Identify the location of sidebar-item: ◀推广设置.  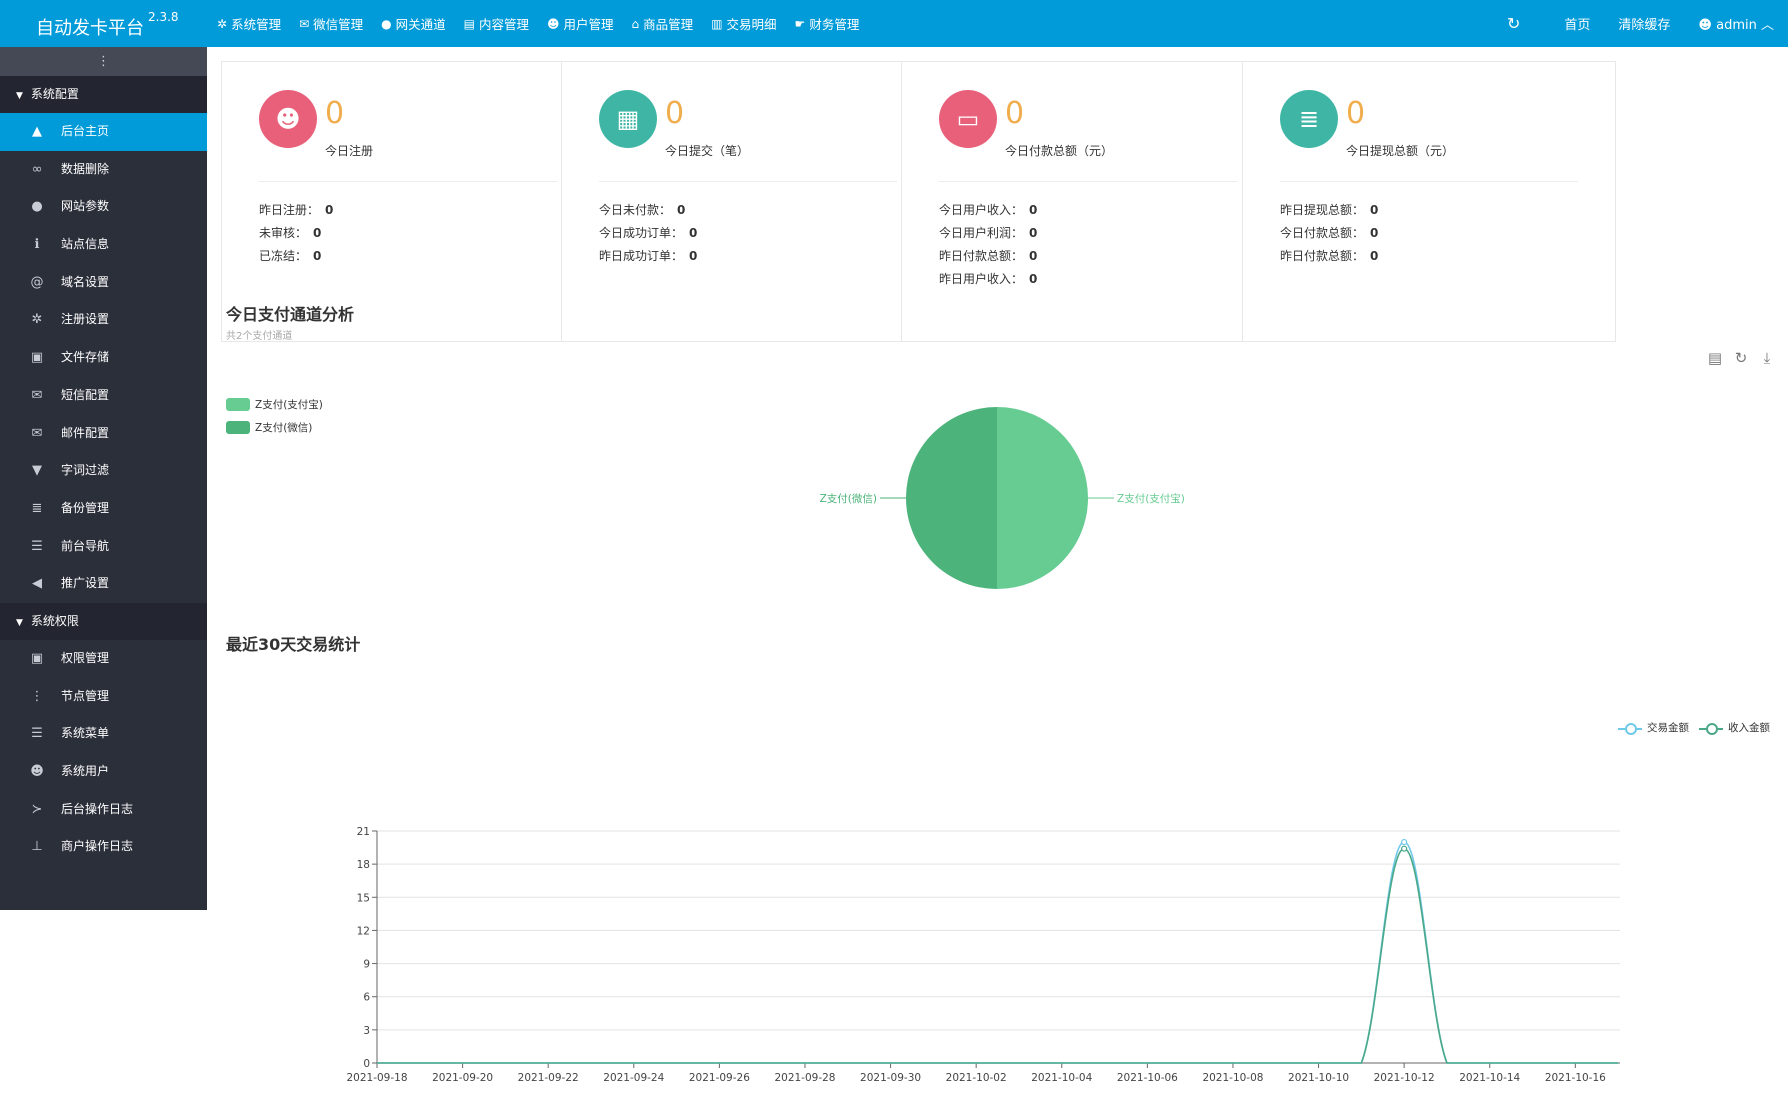
(103, 584).